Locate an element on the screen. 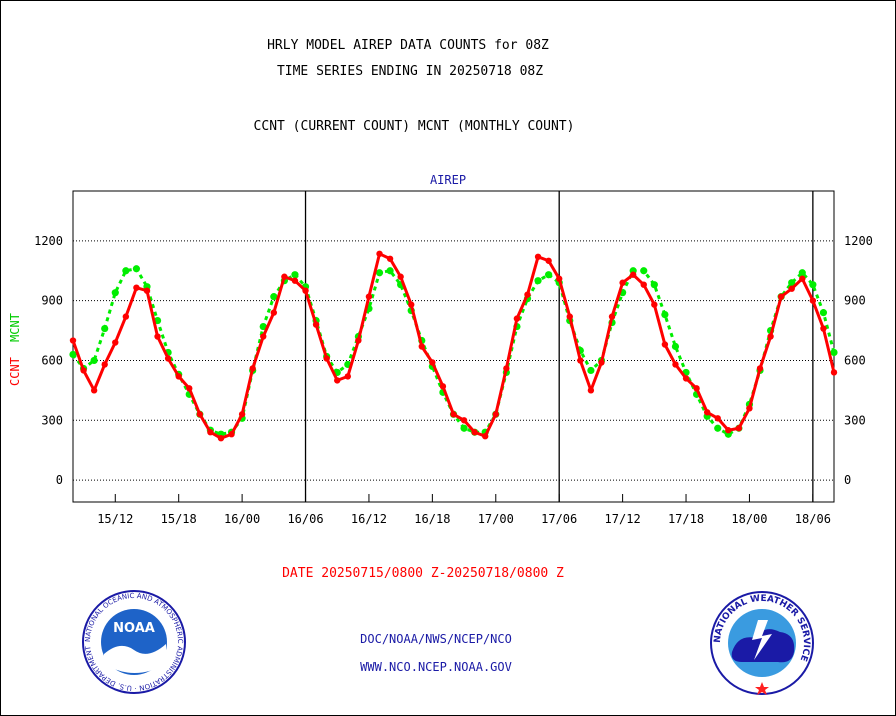 The width and height of the screenshot is (896, 716). website-link: WWW.NCO.NCEP.NOAA.GOV is located at coordinates (436, 667).